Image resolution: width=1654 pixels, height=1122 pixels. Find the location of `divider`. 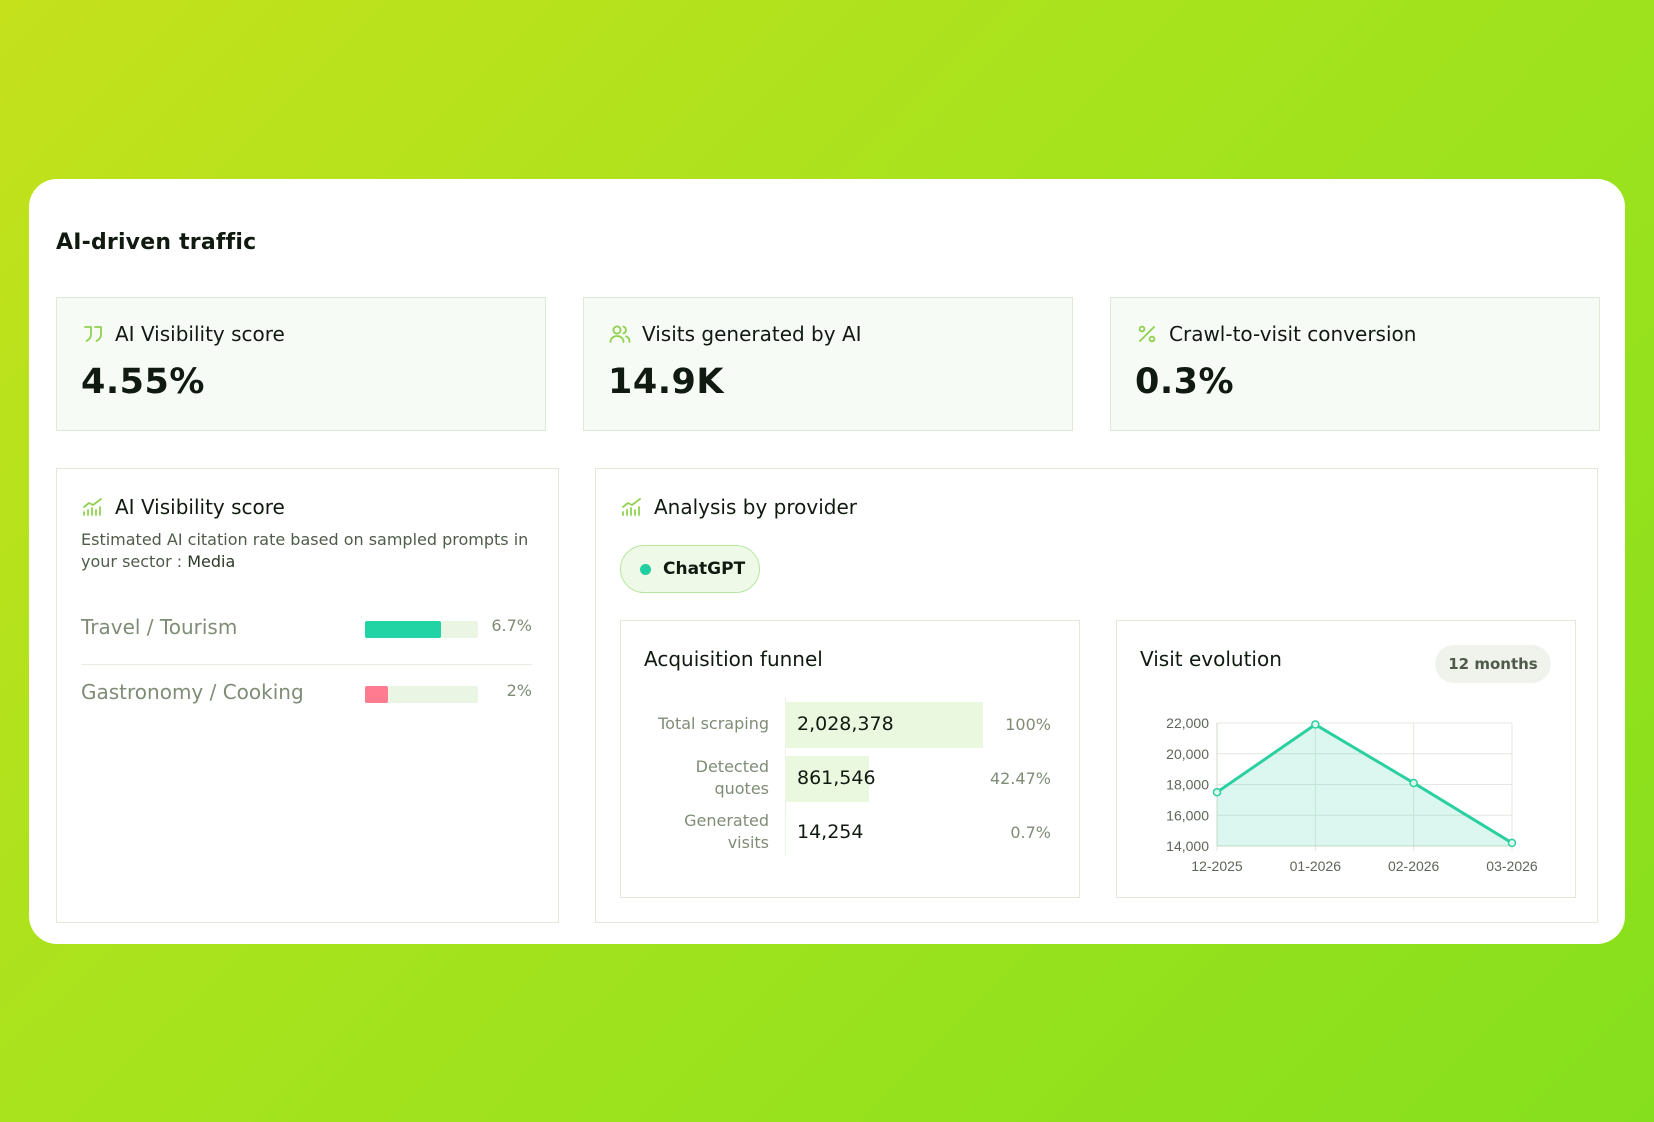

divider is located at coordinates (306, 664).